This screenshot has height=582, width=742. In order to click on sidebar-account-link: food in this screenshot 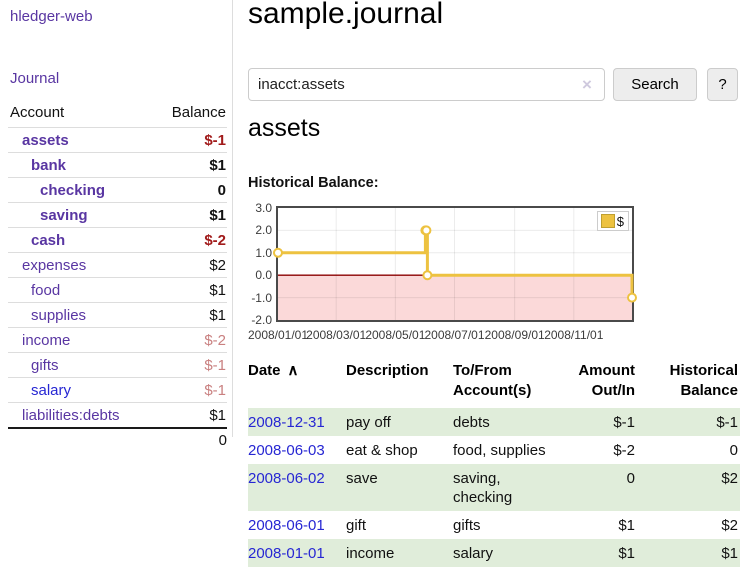, I will do `click(46, 290)`.